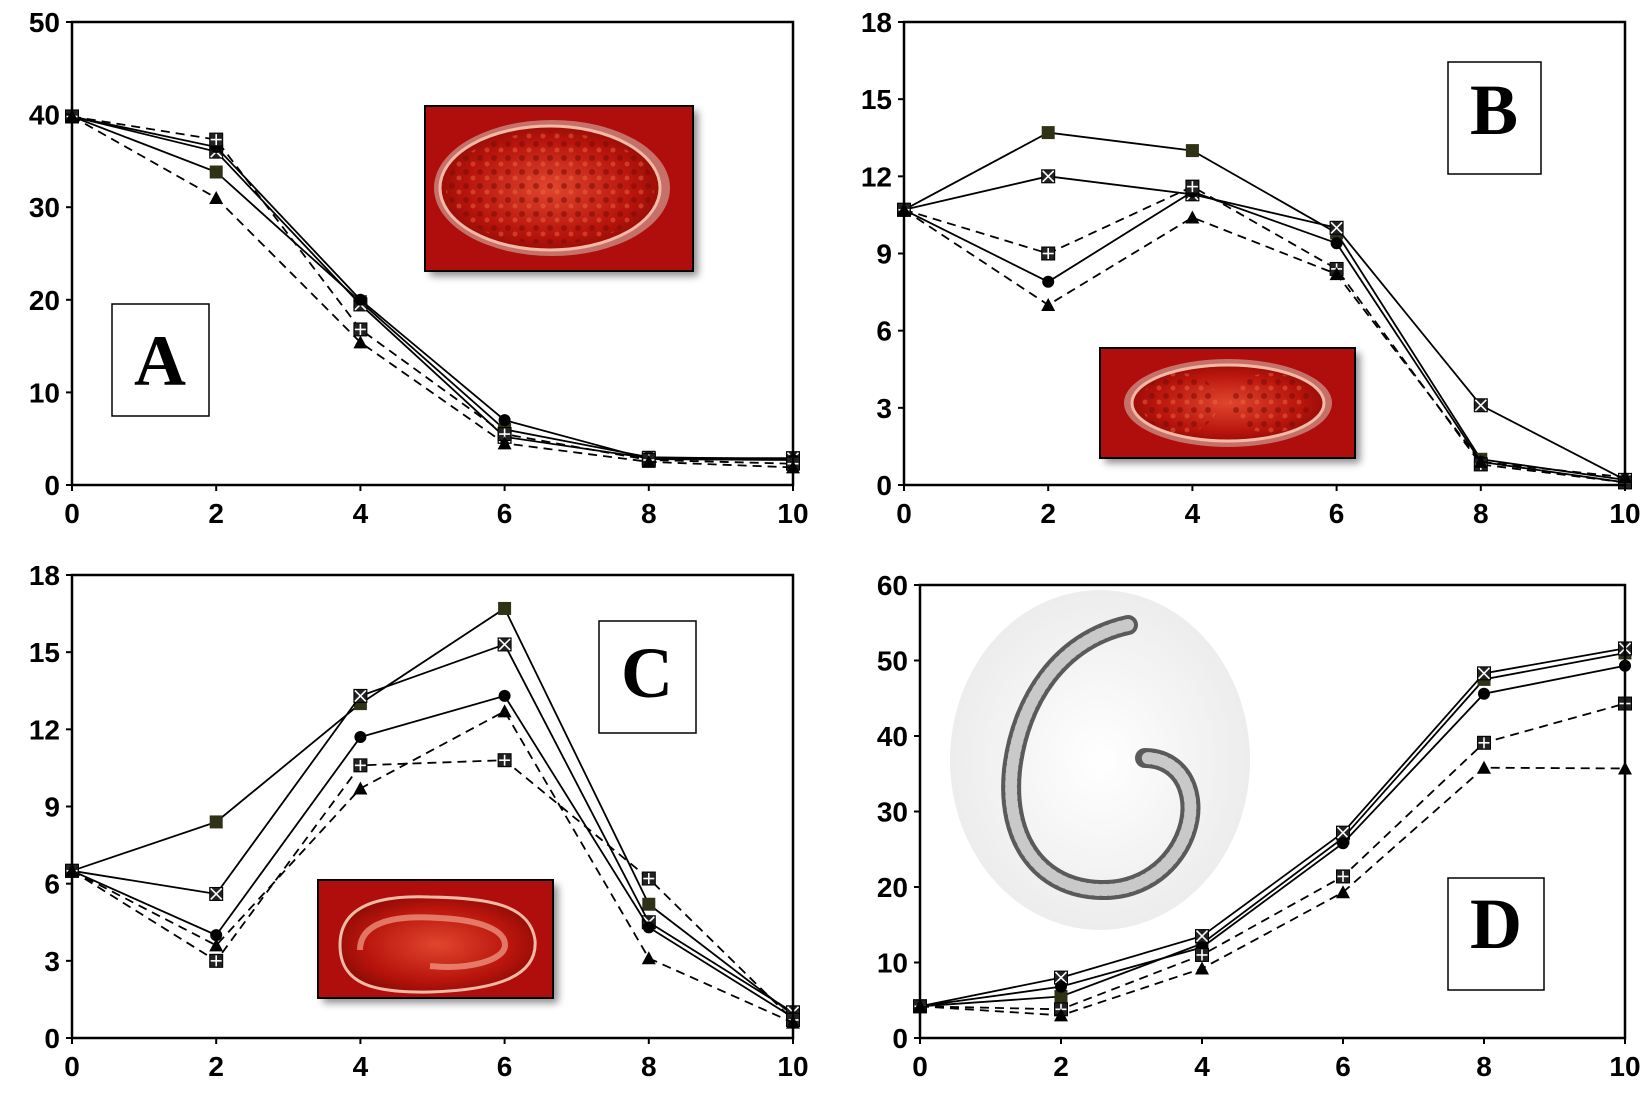 The width and height of the screenshot is (1648, 1097). Describe the element at coordinates (559, 188) in the screenshot. I see `panel-a-micrograph` at that location.